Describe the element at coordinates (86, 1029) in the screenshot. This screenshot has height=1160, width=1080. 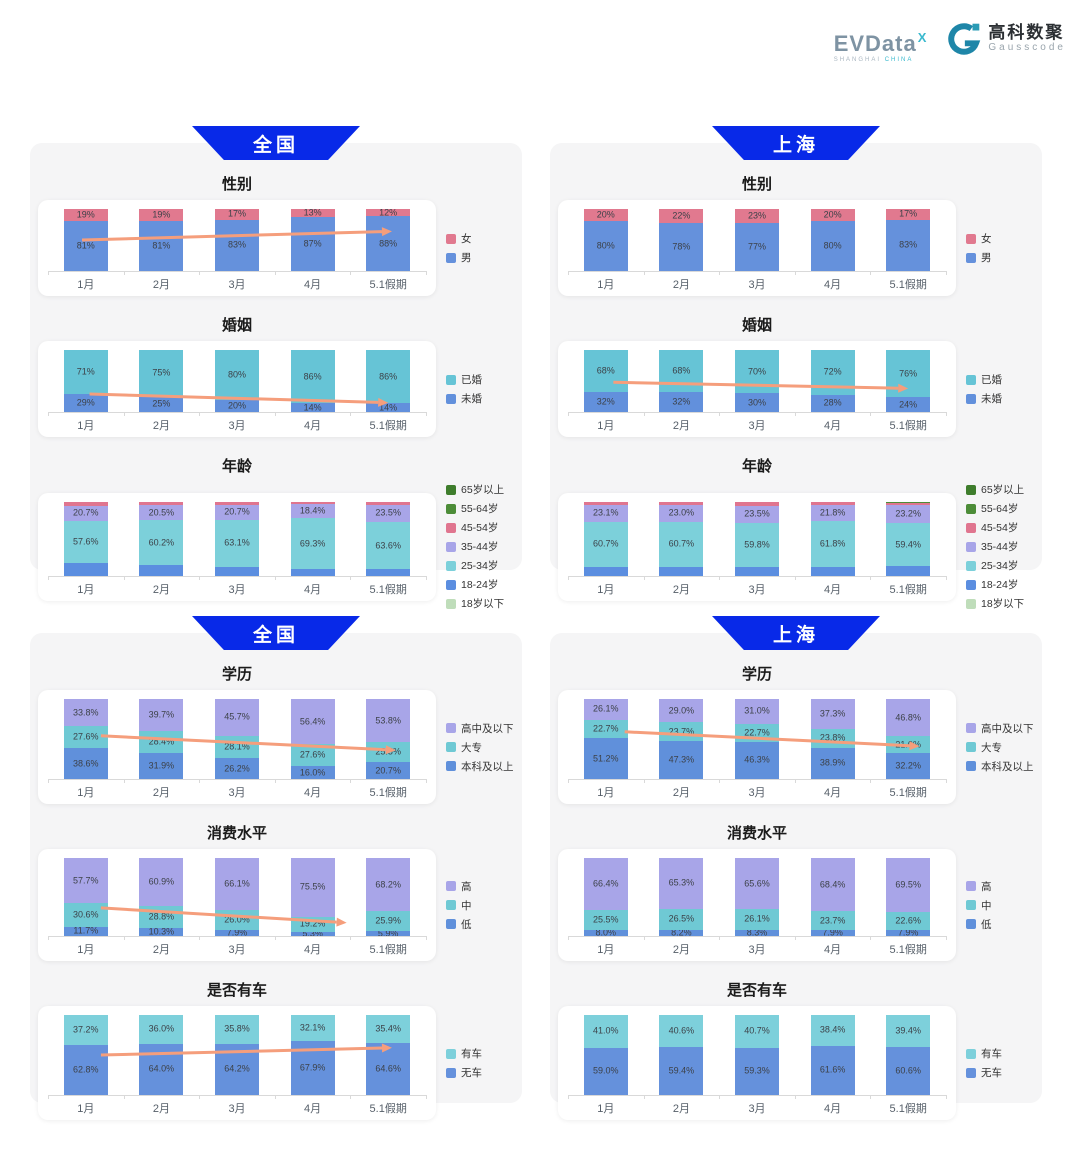
I see `bar-value-label: 37.2%` at that location.